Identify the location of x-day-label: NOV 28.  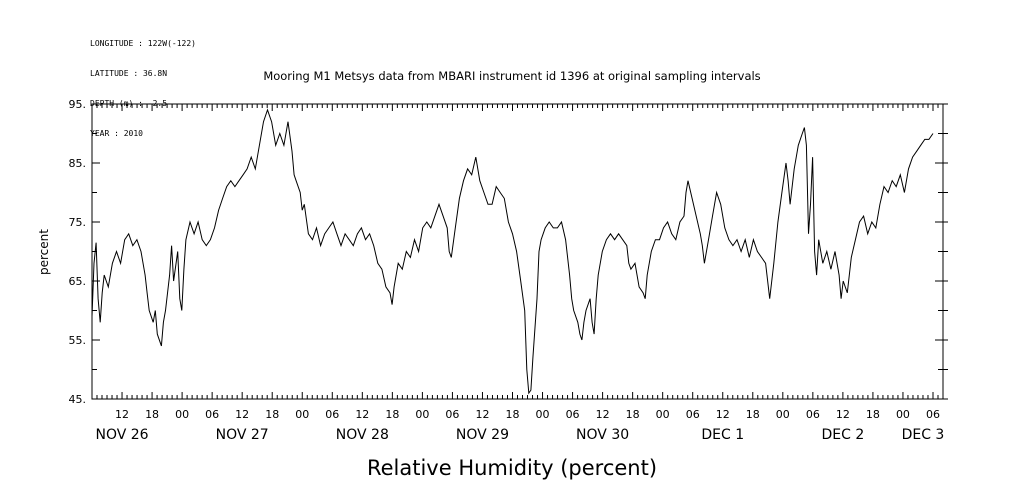
(362, 435).